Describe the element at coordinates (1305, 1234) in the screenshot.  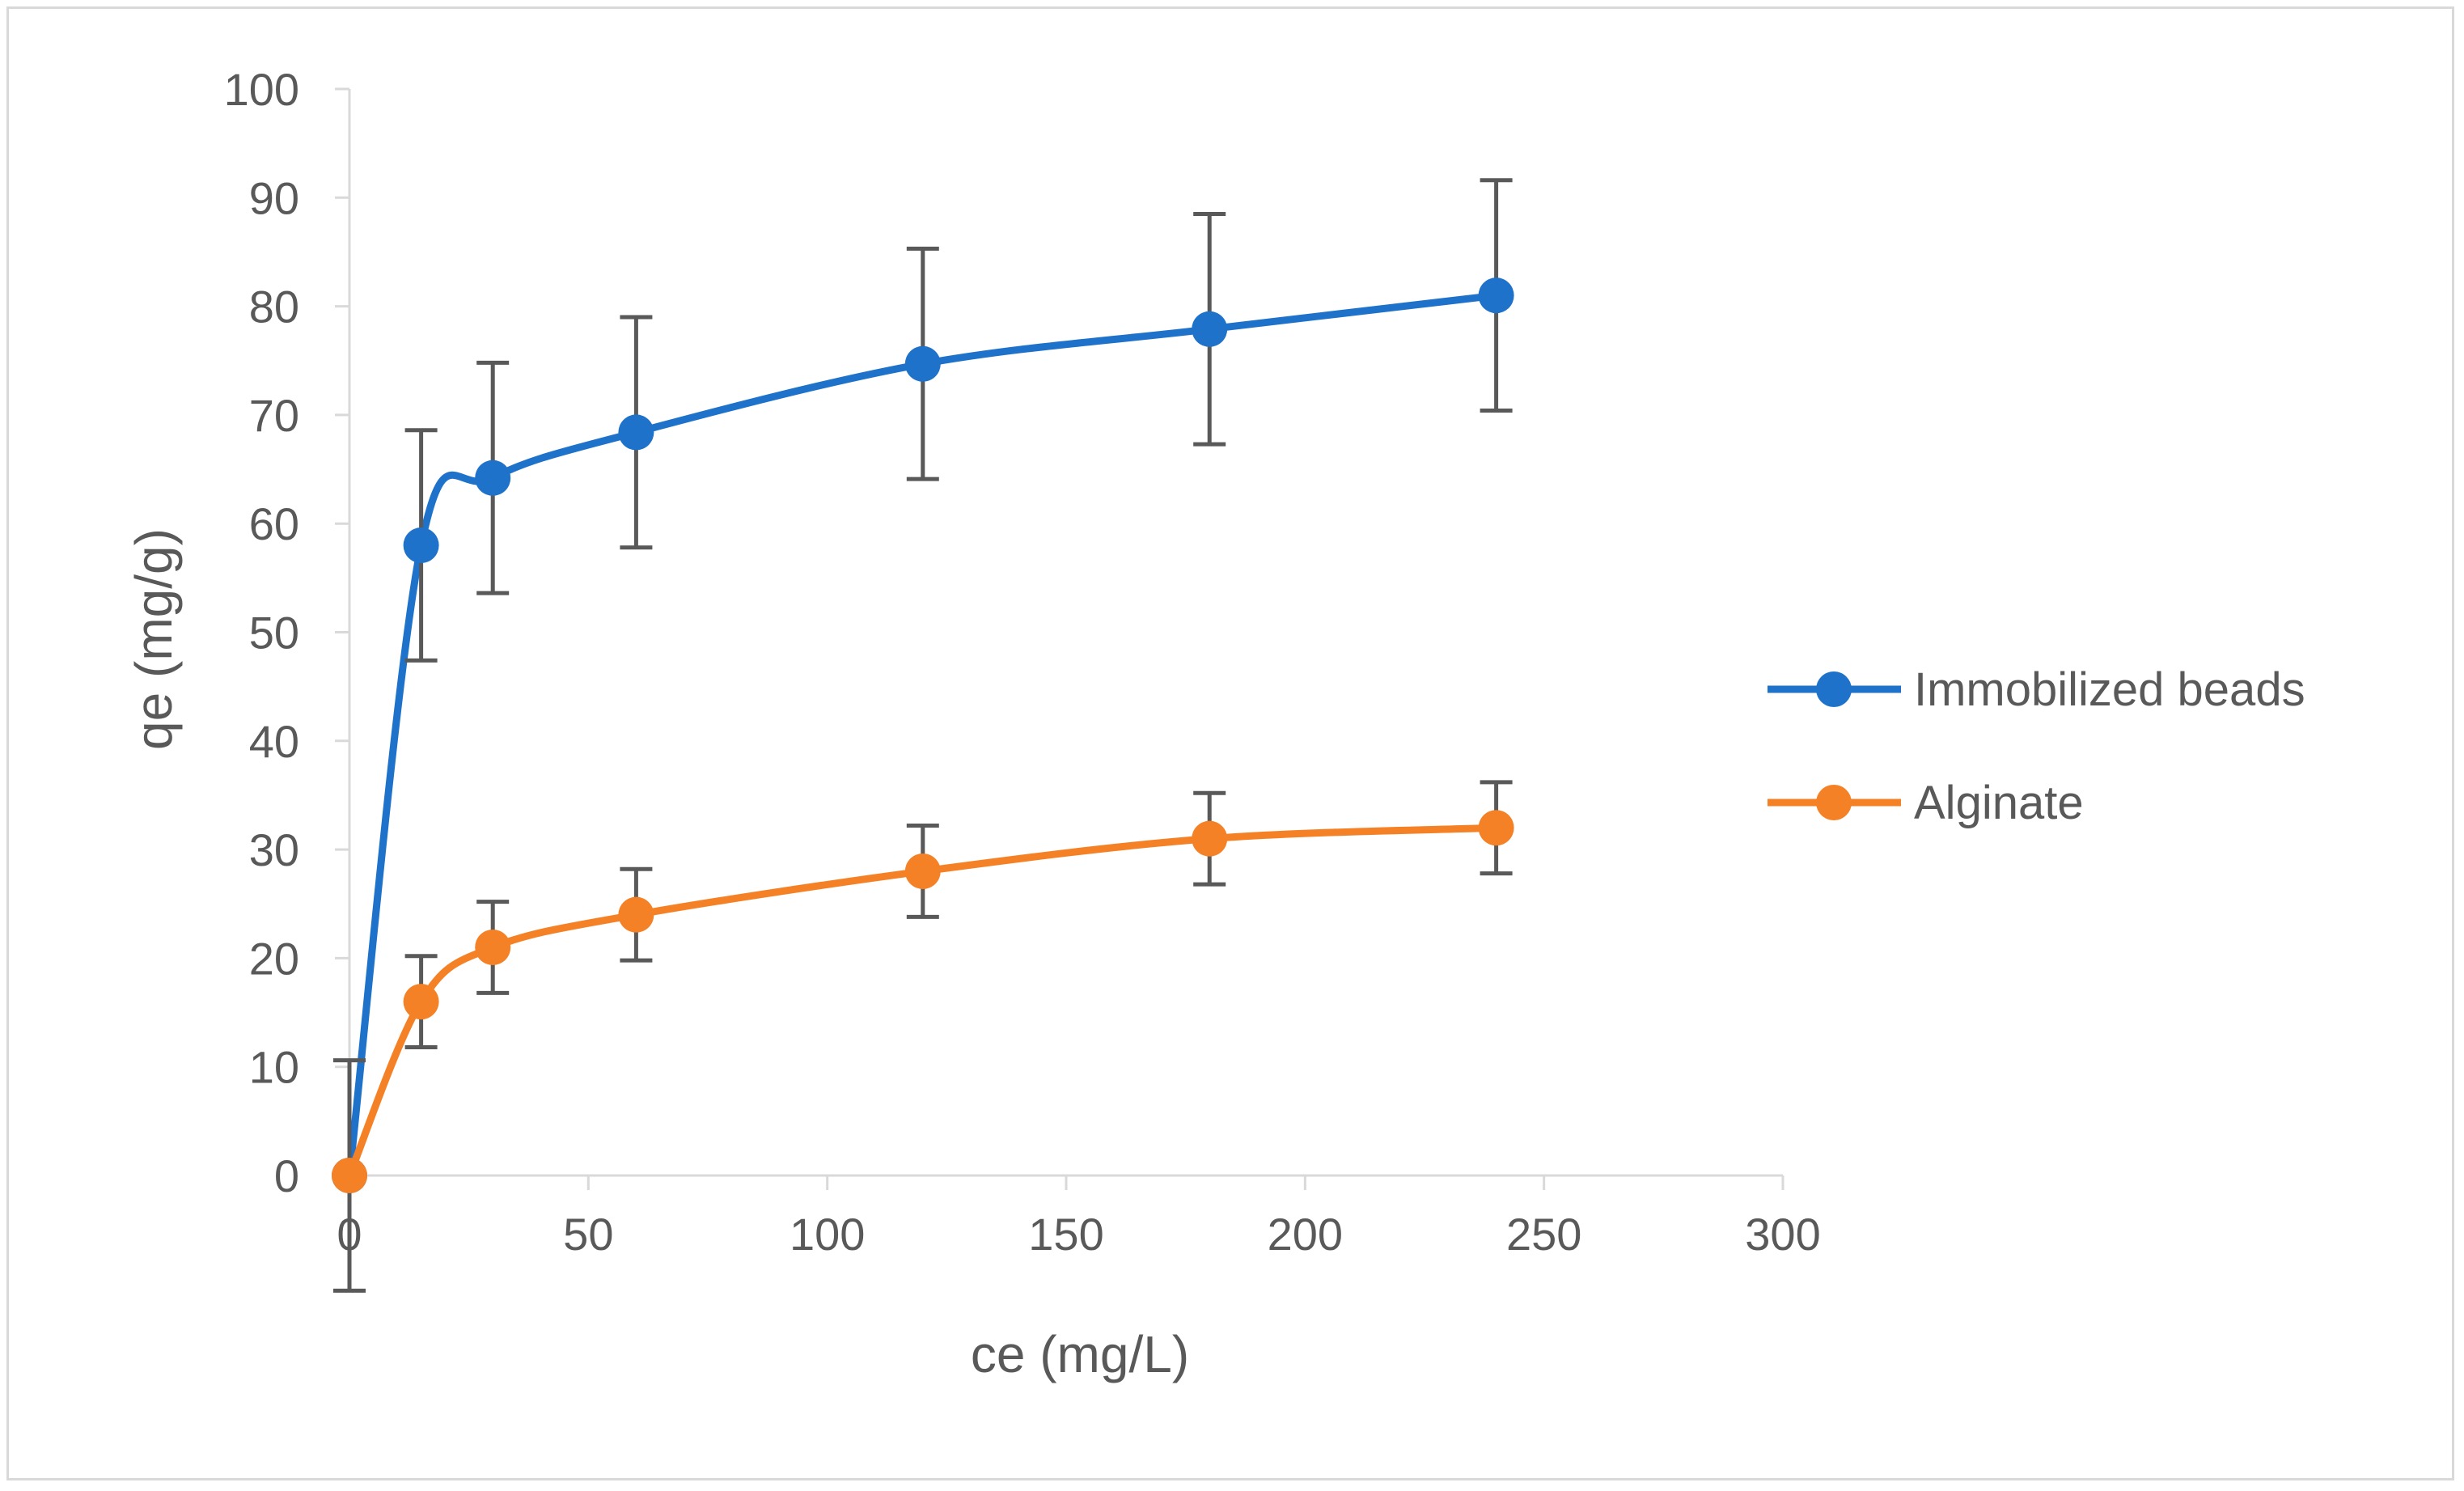
I see `x-tick-label: 200` at that location.